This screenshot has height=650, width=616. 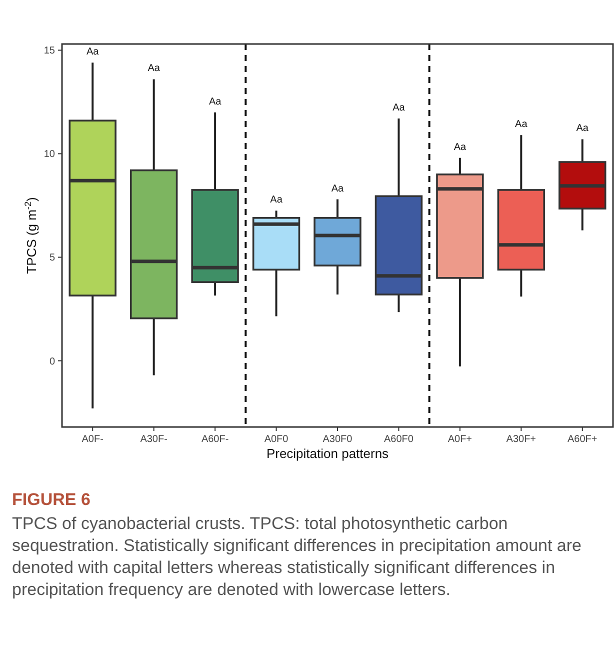 What do you see at coordinates (276, 439) in the screenshot?
I see `x-tick-label: A0F0` at bounding box center [276, 439].